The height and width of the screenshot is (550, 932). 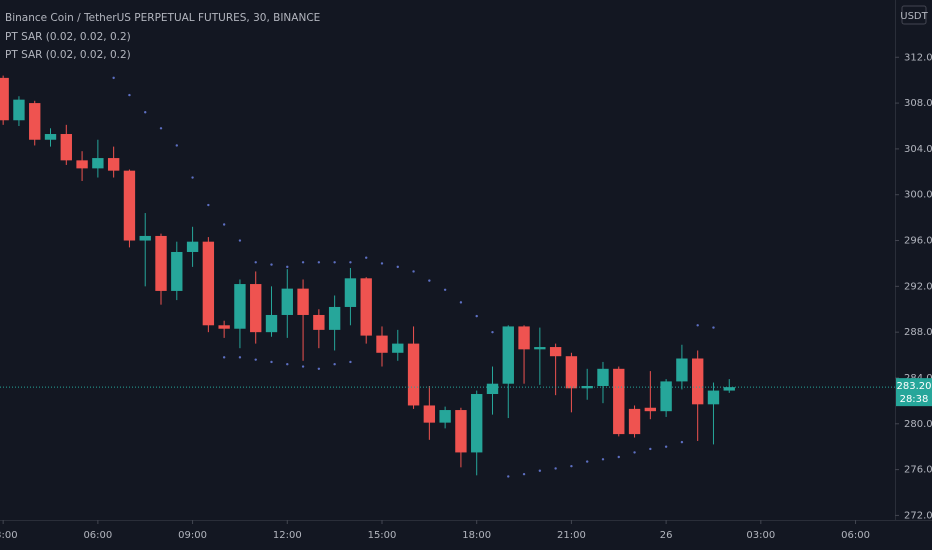 I want to click on x-tick-label: 12:00, so click(x=287, y=535).